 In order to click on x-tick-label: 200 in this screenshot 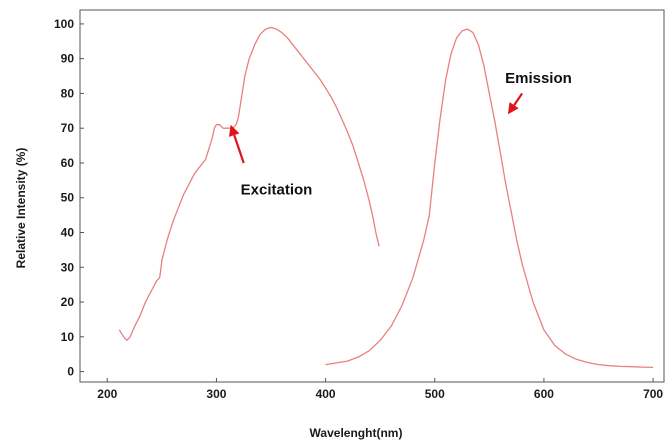, I will do `click(107, 394)`.